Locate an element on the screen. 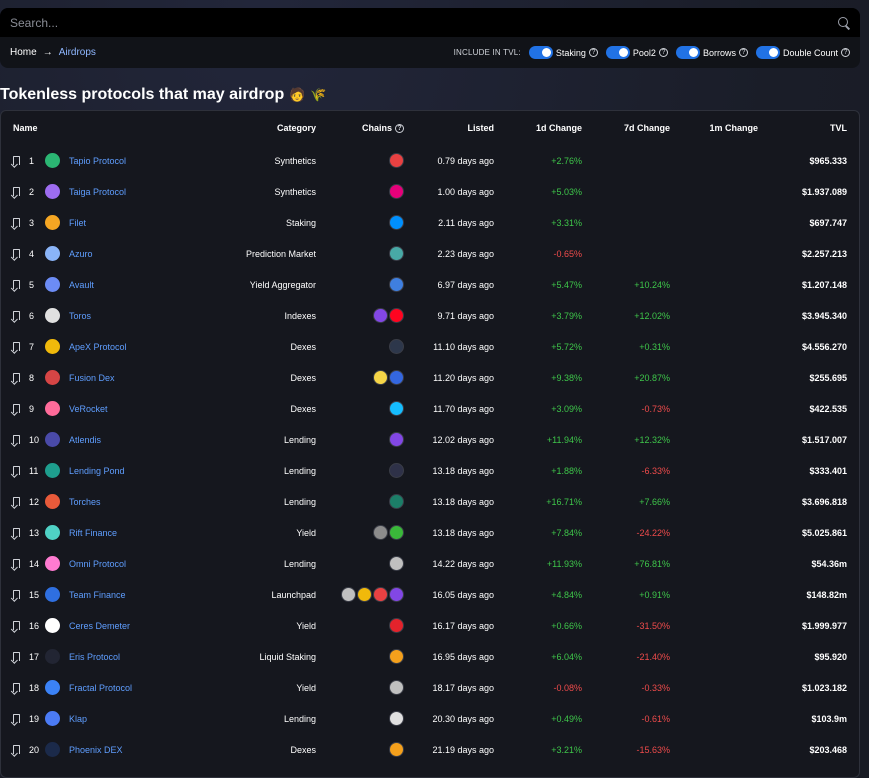 This screenshot has height=778, width=869. protocol-name-link: Klap is located at coordinates (78, 718).